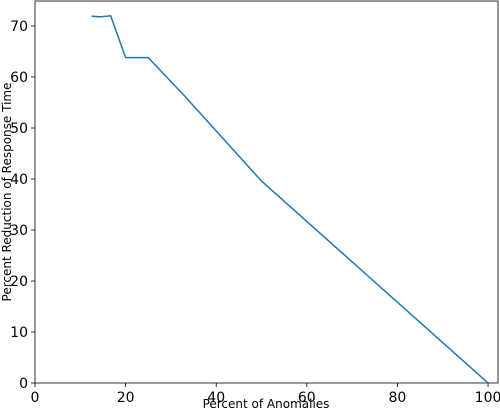  Describe the element at coordinates (307, 398) in the screenshot. I see `x-tick-label: 60` at that location.